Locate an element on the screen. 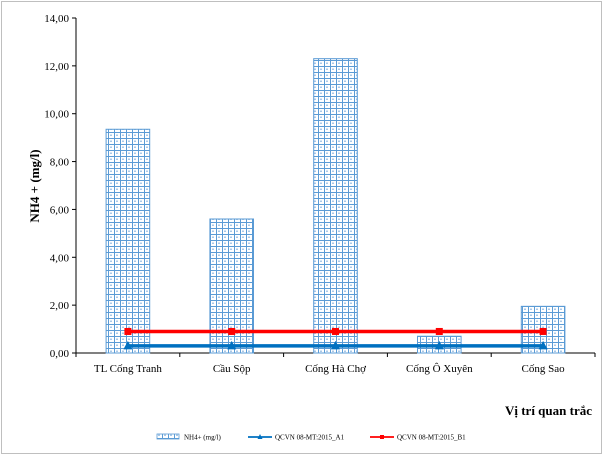 Image resolution: width=605 pixels, height=457 pixels. y-tick-label: 10,00 is located at coordinates (56, 115).